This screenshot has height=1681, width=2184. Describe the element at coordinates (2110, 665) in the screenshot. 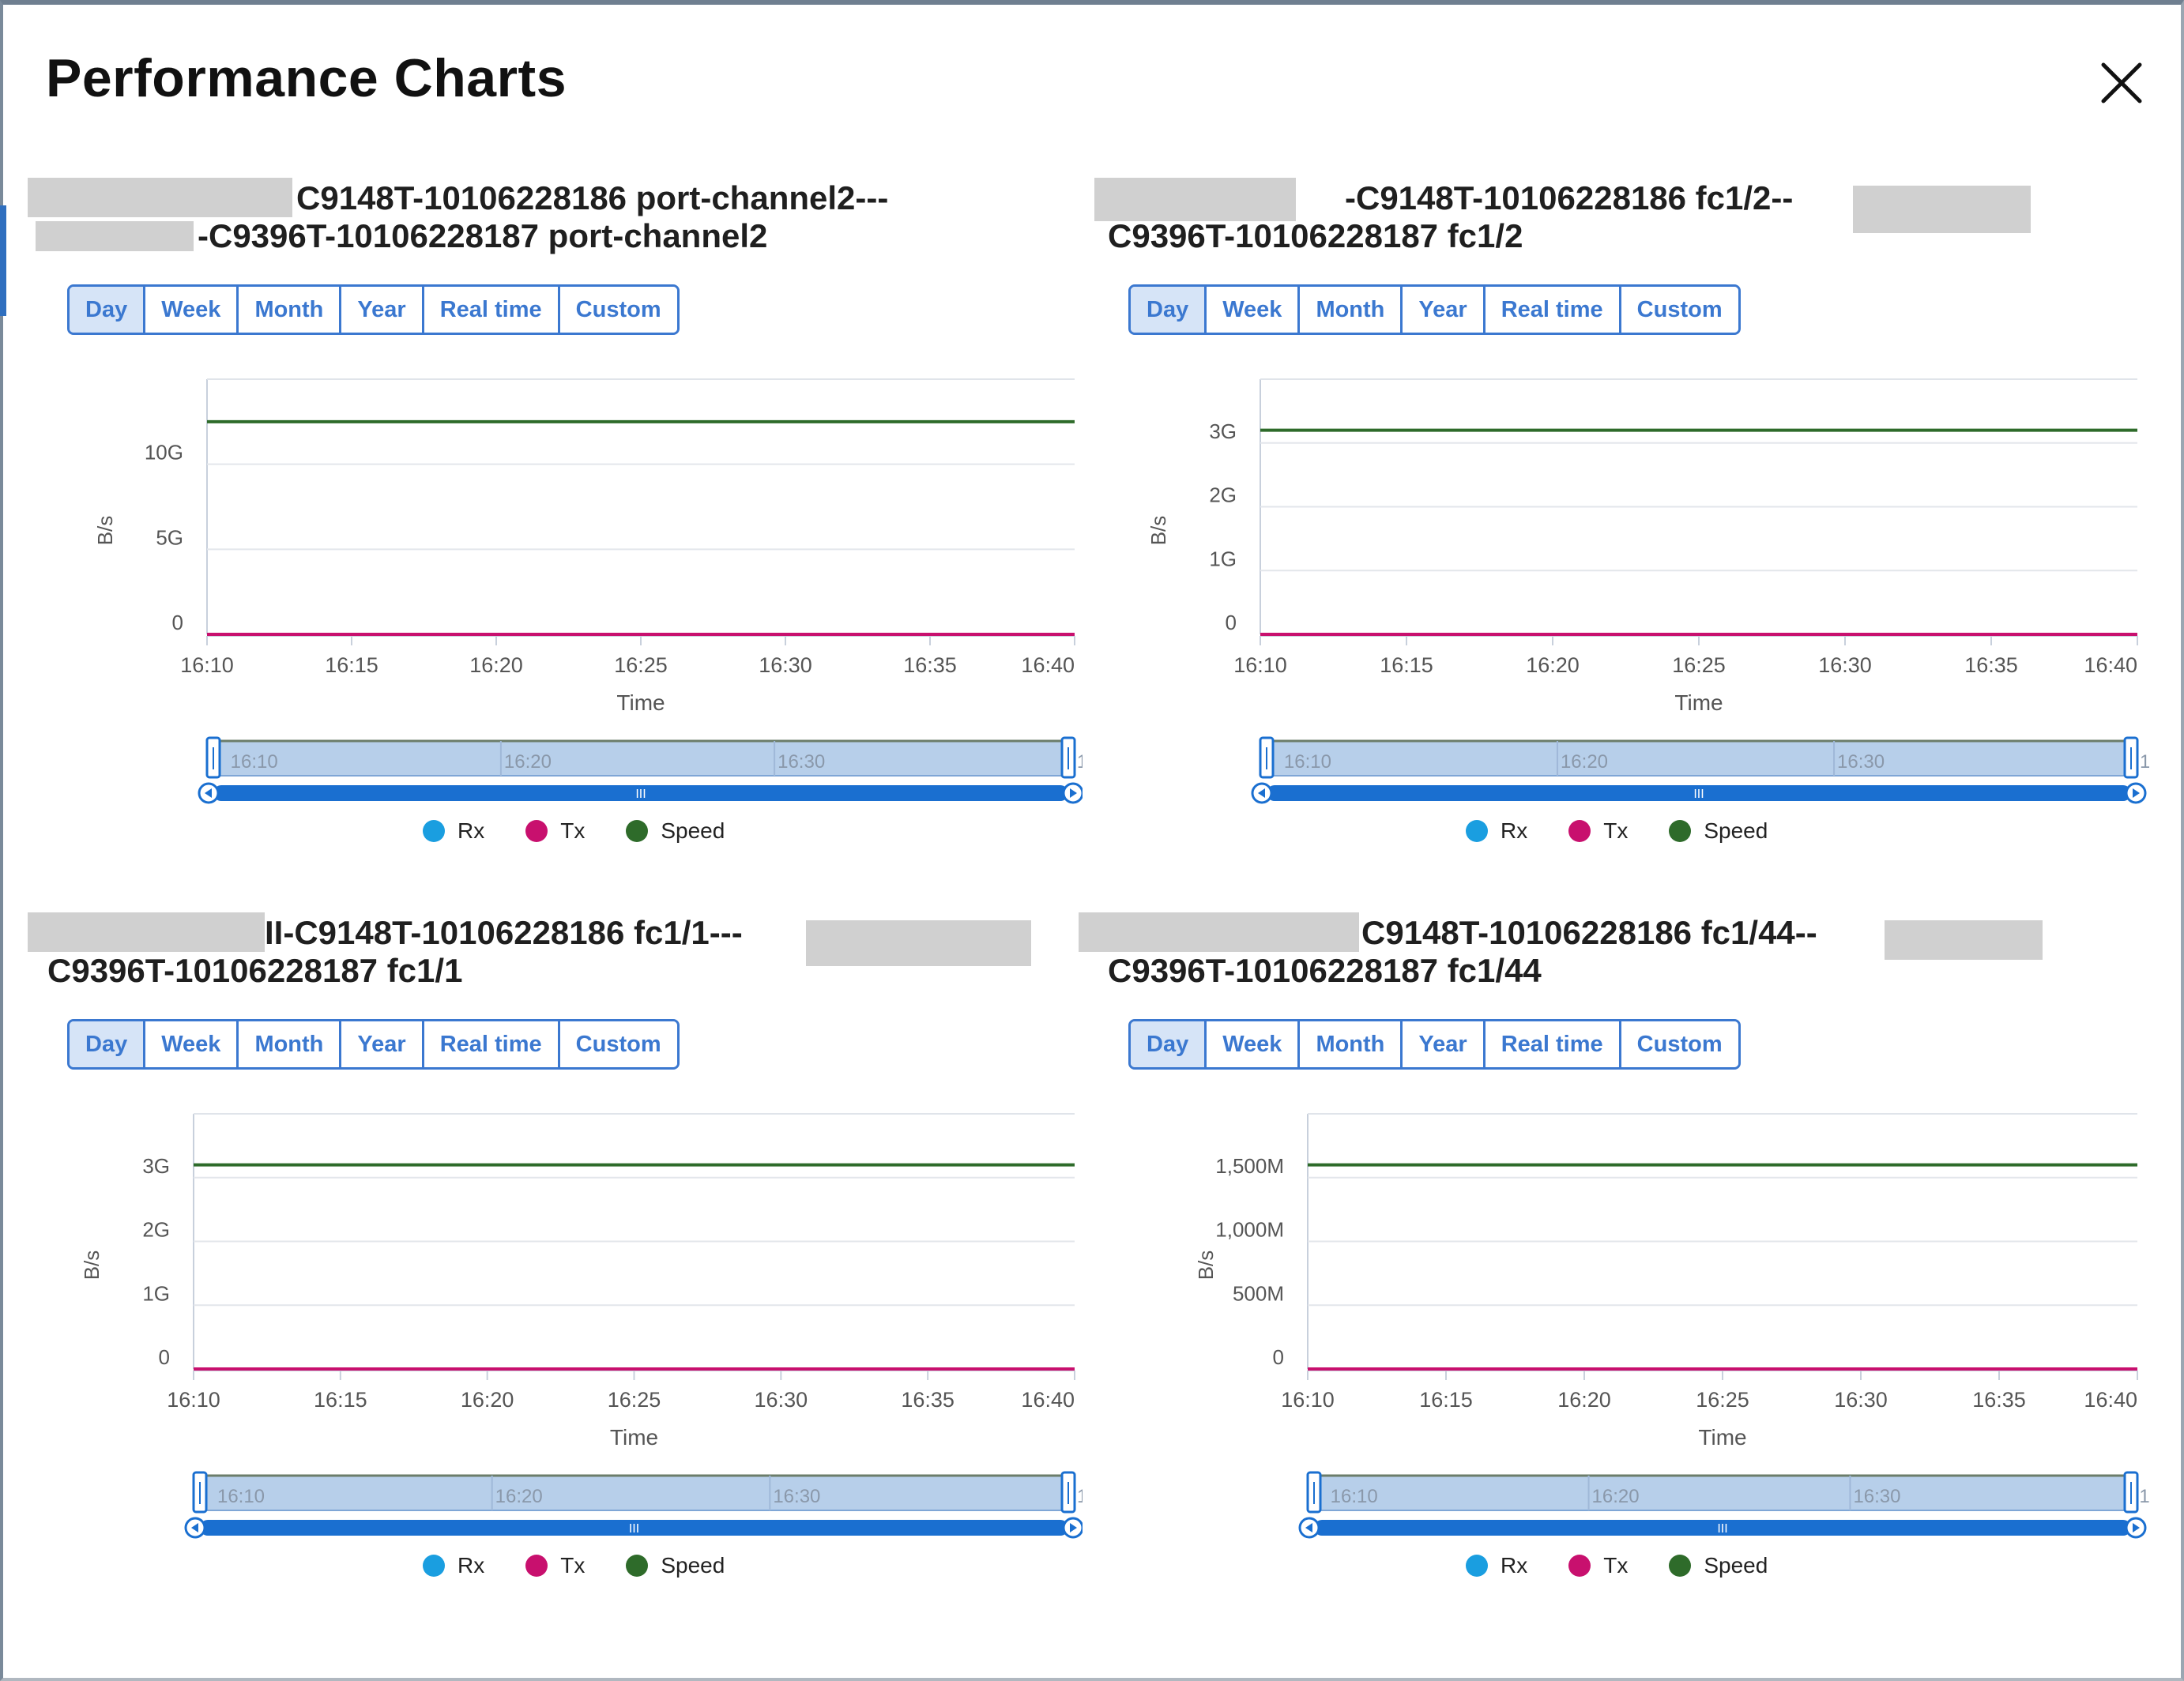

I see `x-tick-label: 16:40` at that location.